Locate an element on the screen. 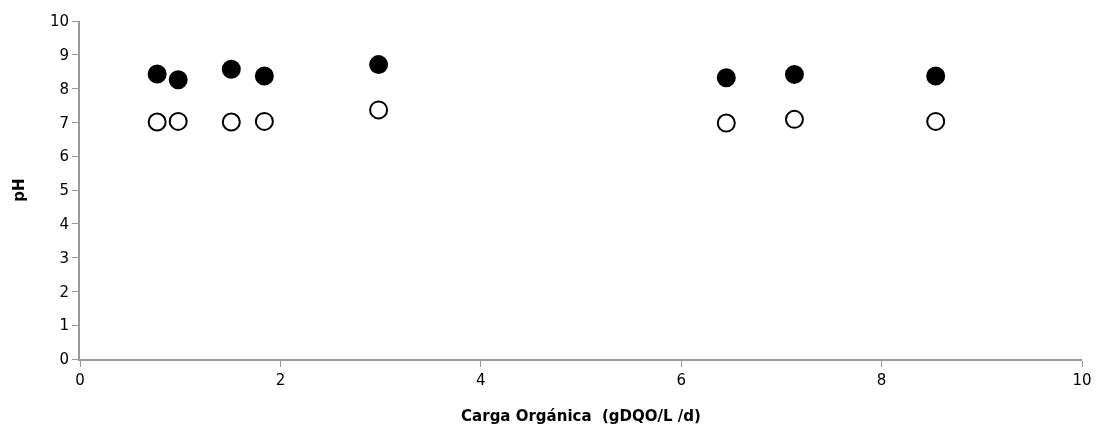 This screenshot has width=1104, height=439. y-tick-label: 6 is located at coordinates (64, 156).